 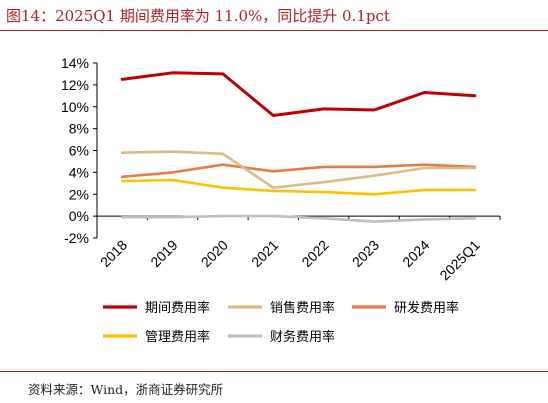 What do you see at coordinates (274, 371) in the screenshot?
I see `source-divider` at bounding box center [274, 371].